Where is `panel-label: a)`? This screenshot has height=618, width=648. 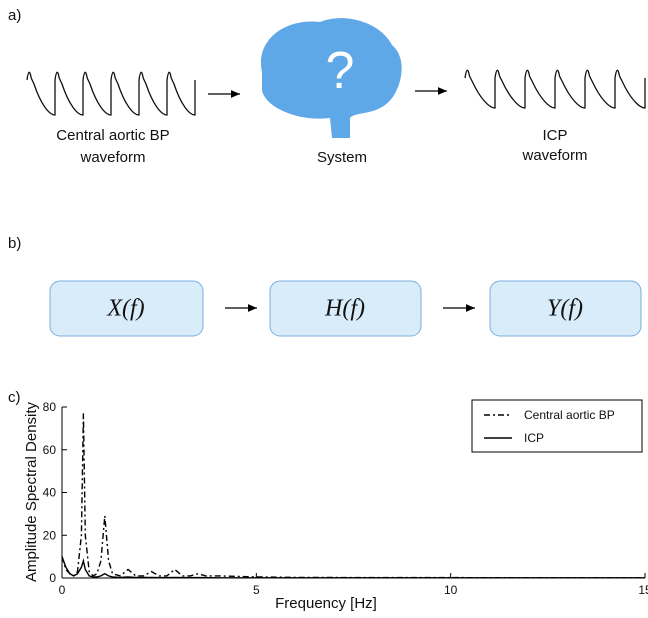 panel-label: a) is located at coordinates (14, 15).